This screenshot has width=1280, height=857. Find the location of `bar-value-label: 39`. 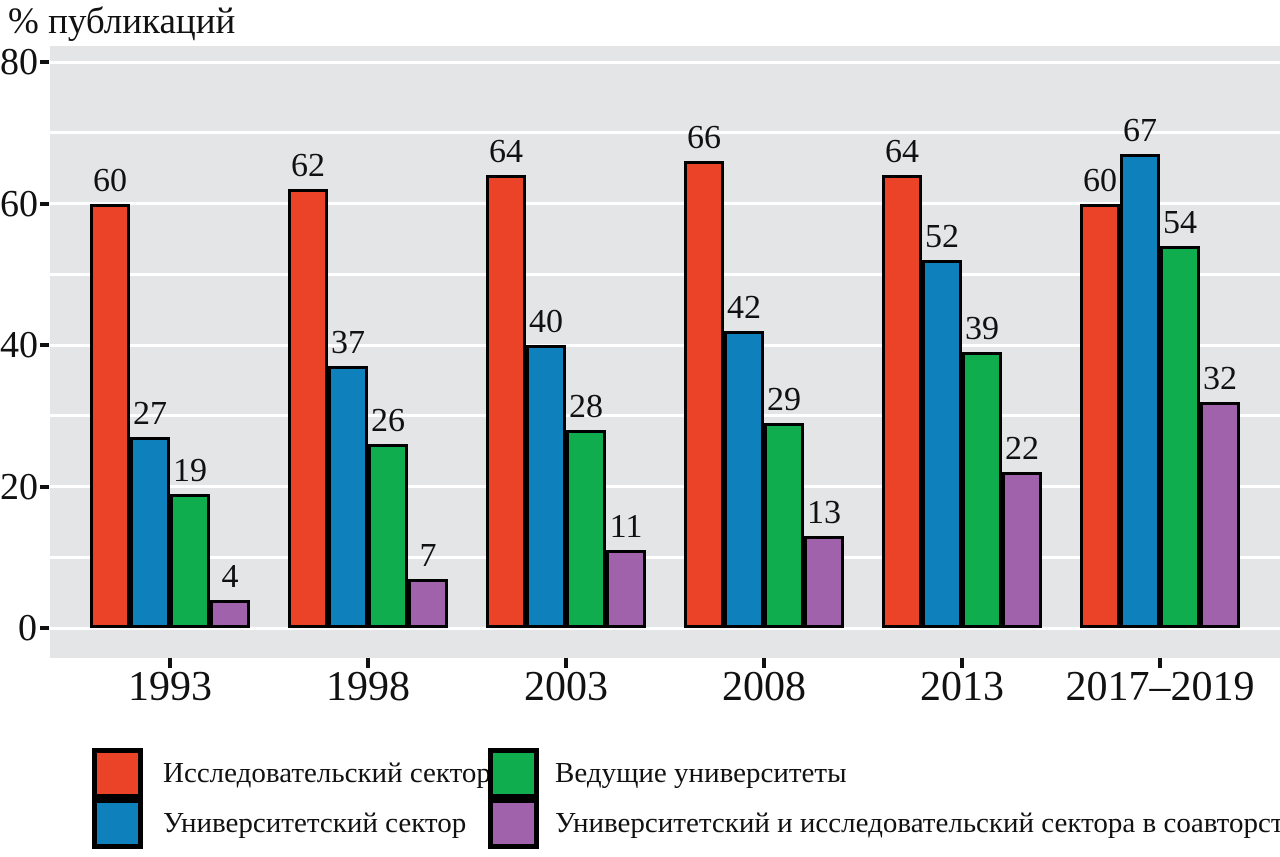

bar-value-label: 39 is located at coordinates (982, 329).